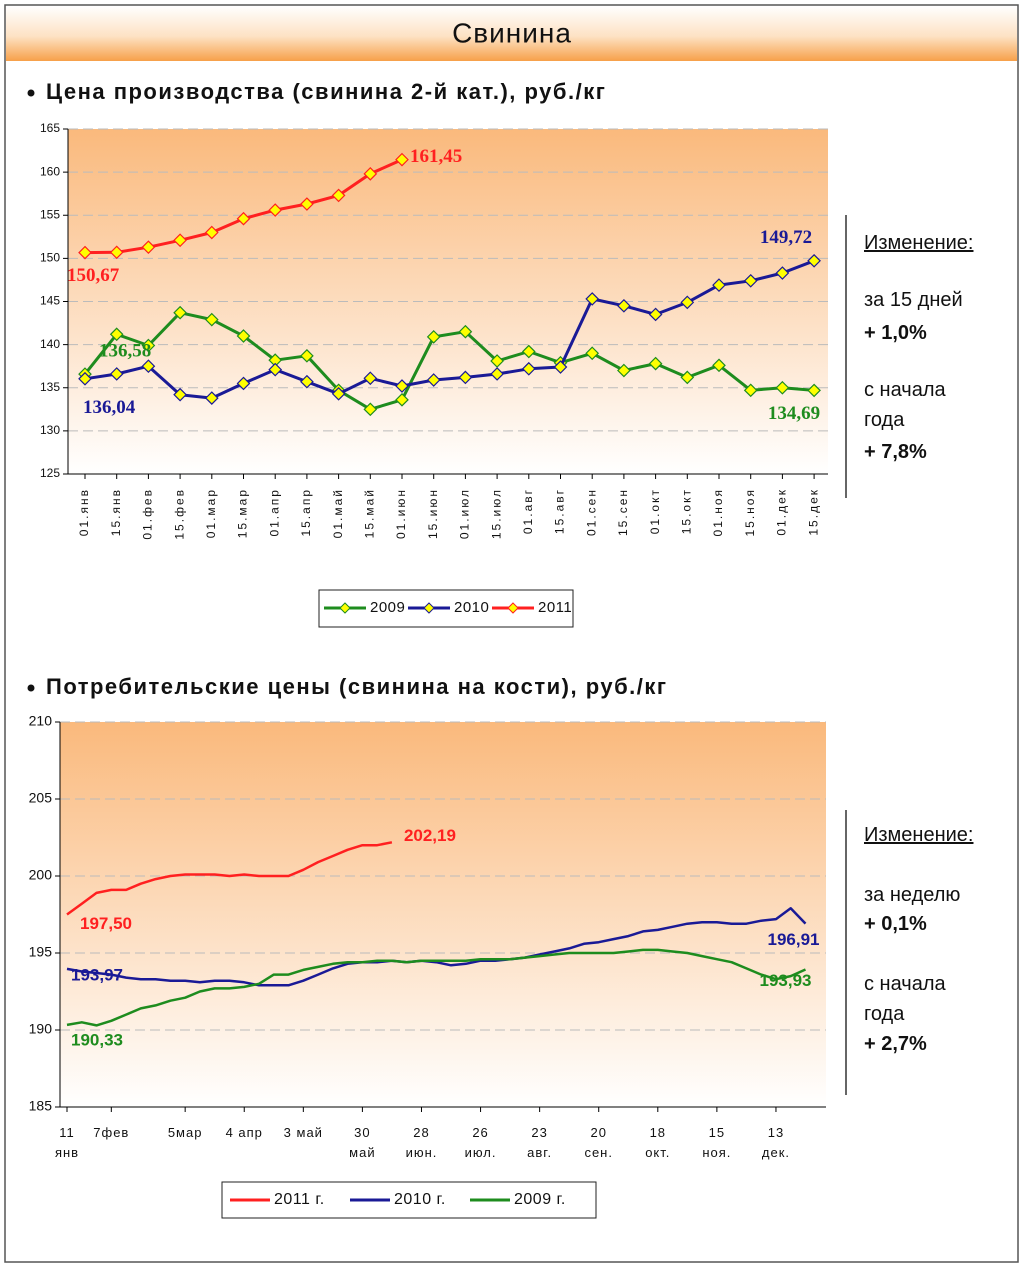 The width and height of the screenshot is (1024, 1267). I want to click on x-tick-label: 26 июл., so click(480, 1142).